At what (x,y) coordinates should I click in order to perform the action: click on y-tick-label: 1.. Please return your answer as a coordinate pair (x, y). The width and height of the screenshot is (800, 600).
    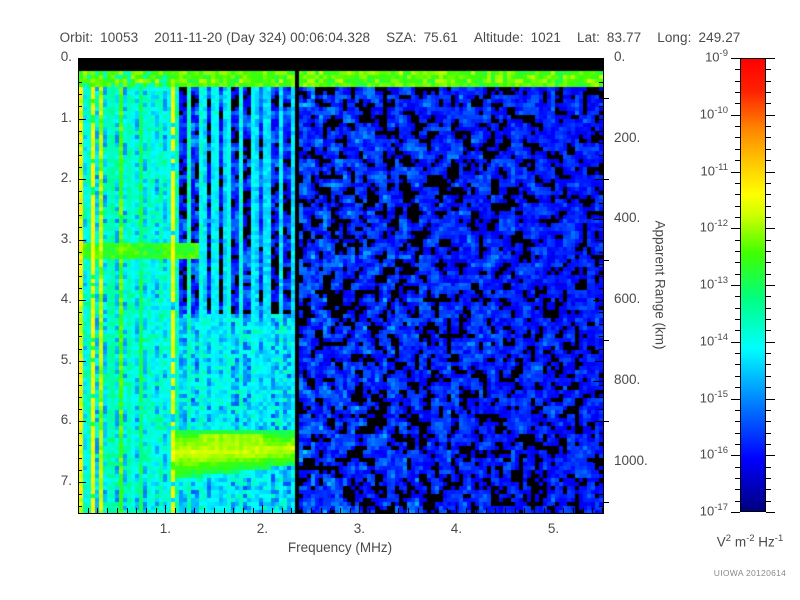
    Looking at the image, I should click on (66, 117).